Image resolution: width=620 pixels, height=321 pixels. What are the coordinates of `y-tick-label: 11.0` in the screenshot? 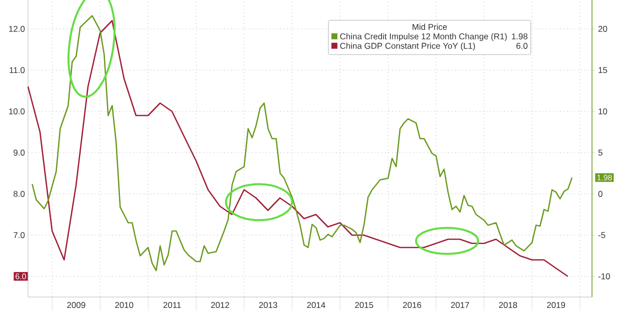 It's located at (17, 70).